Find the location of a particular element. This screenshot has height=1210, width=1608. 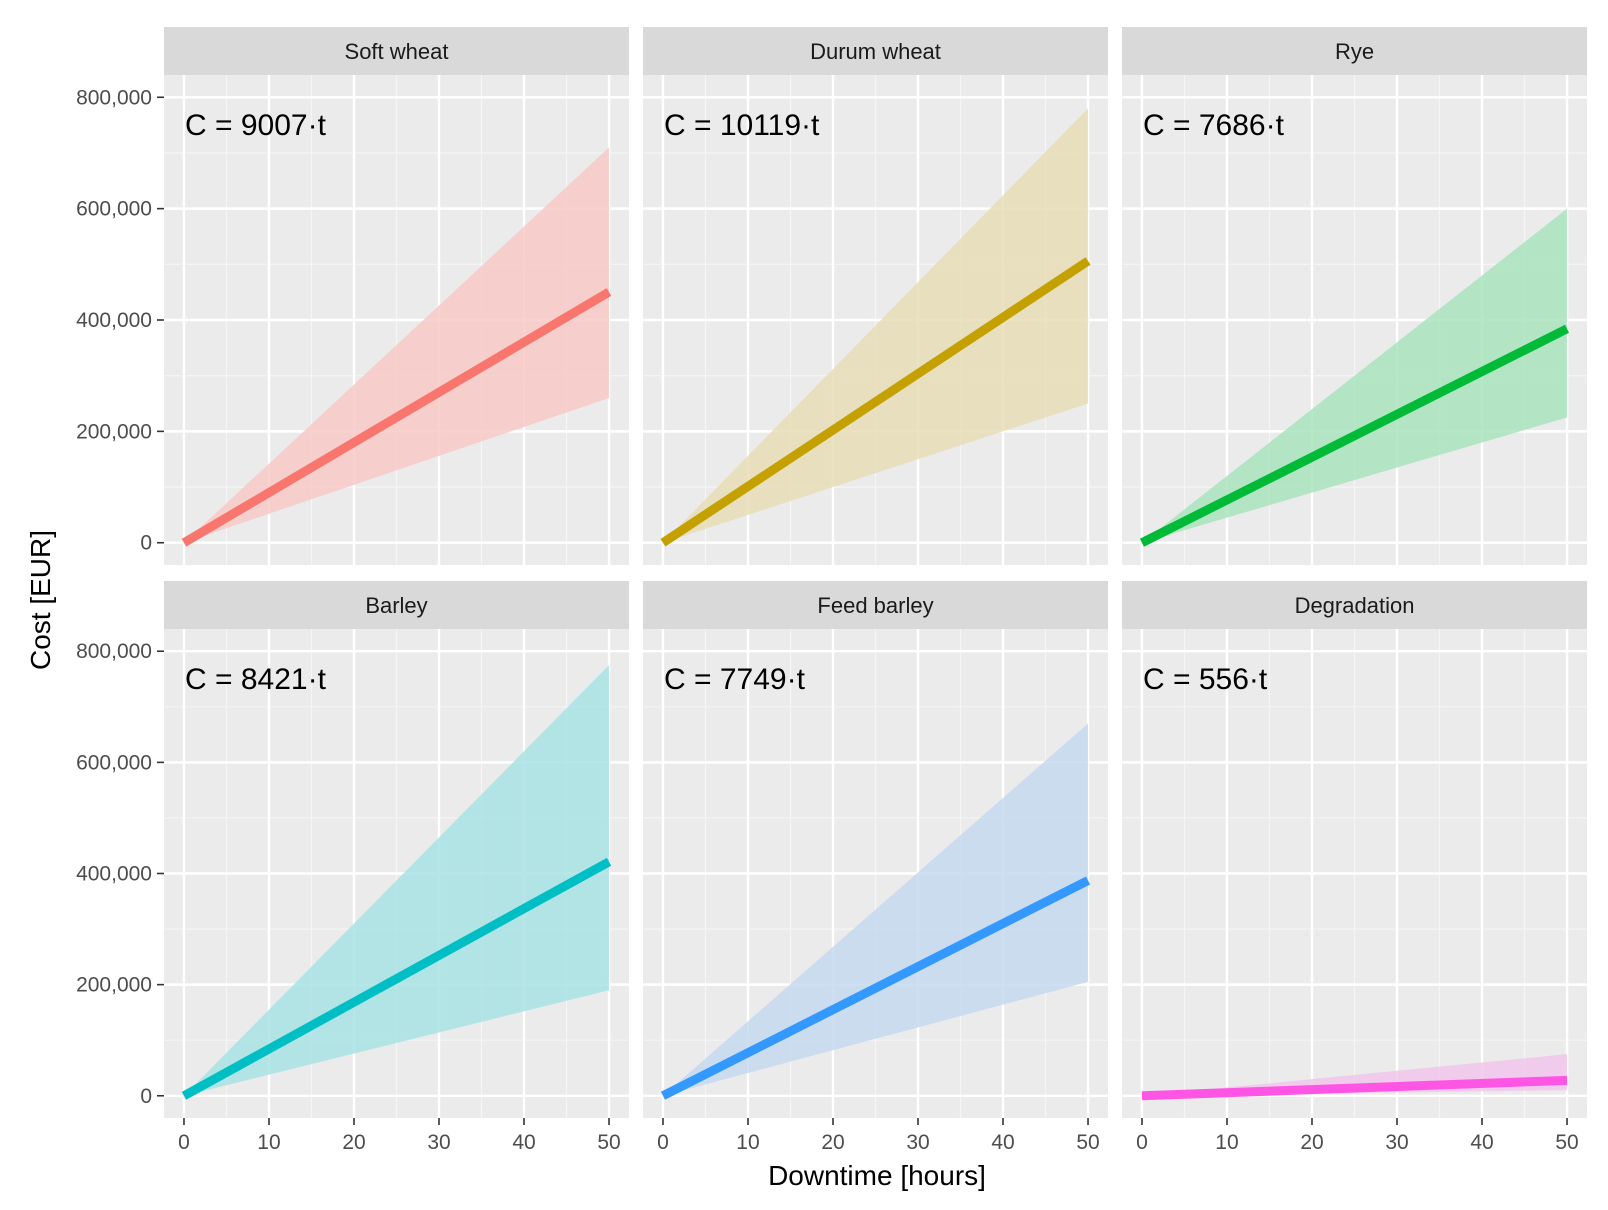

facet-panel: Feed barley C = 7749·t is located at coordinates (875, 849).